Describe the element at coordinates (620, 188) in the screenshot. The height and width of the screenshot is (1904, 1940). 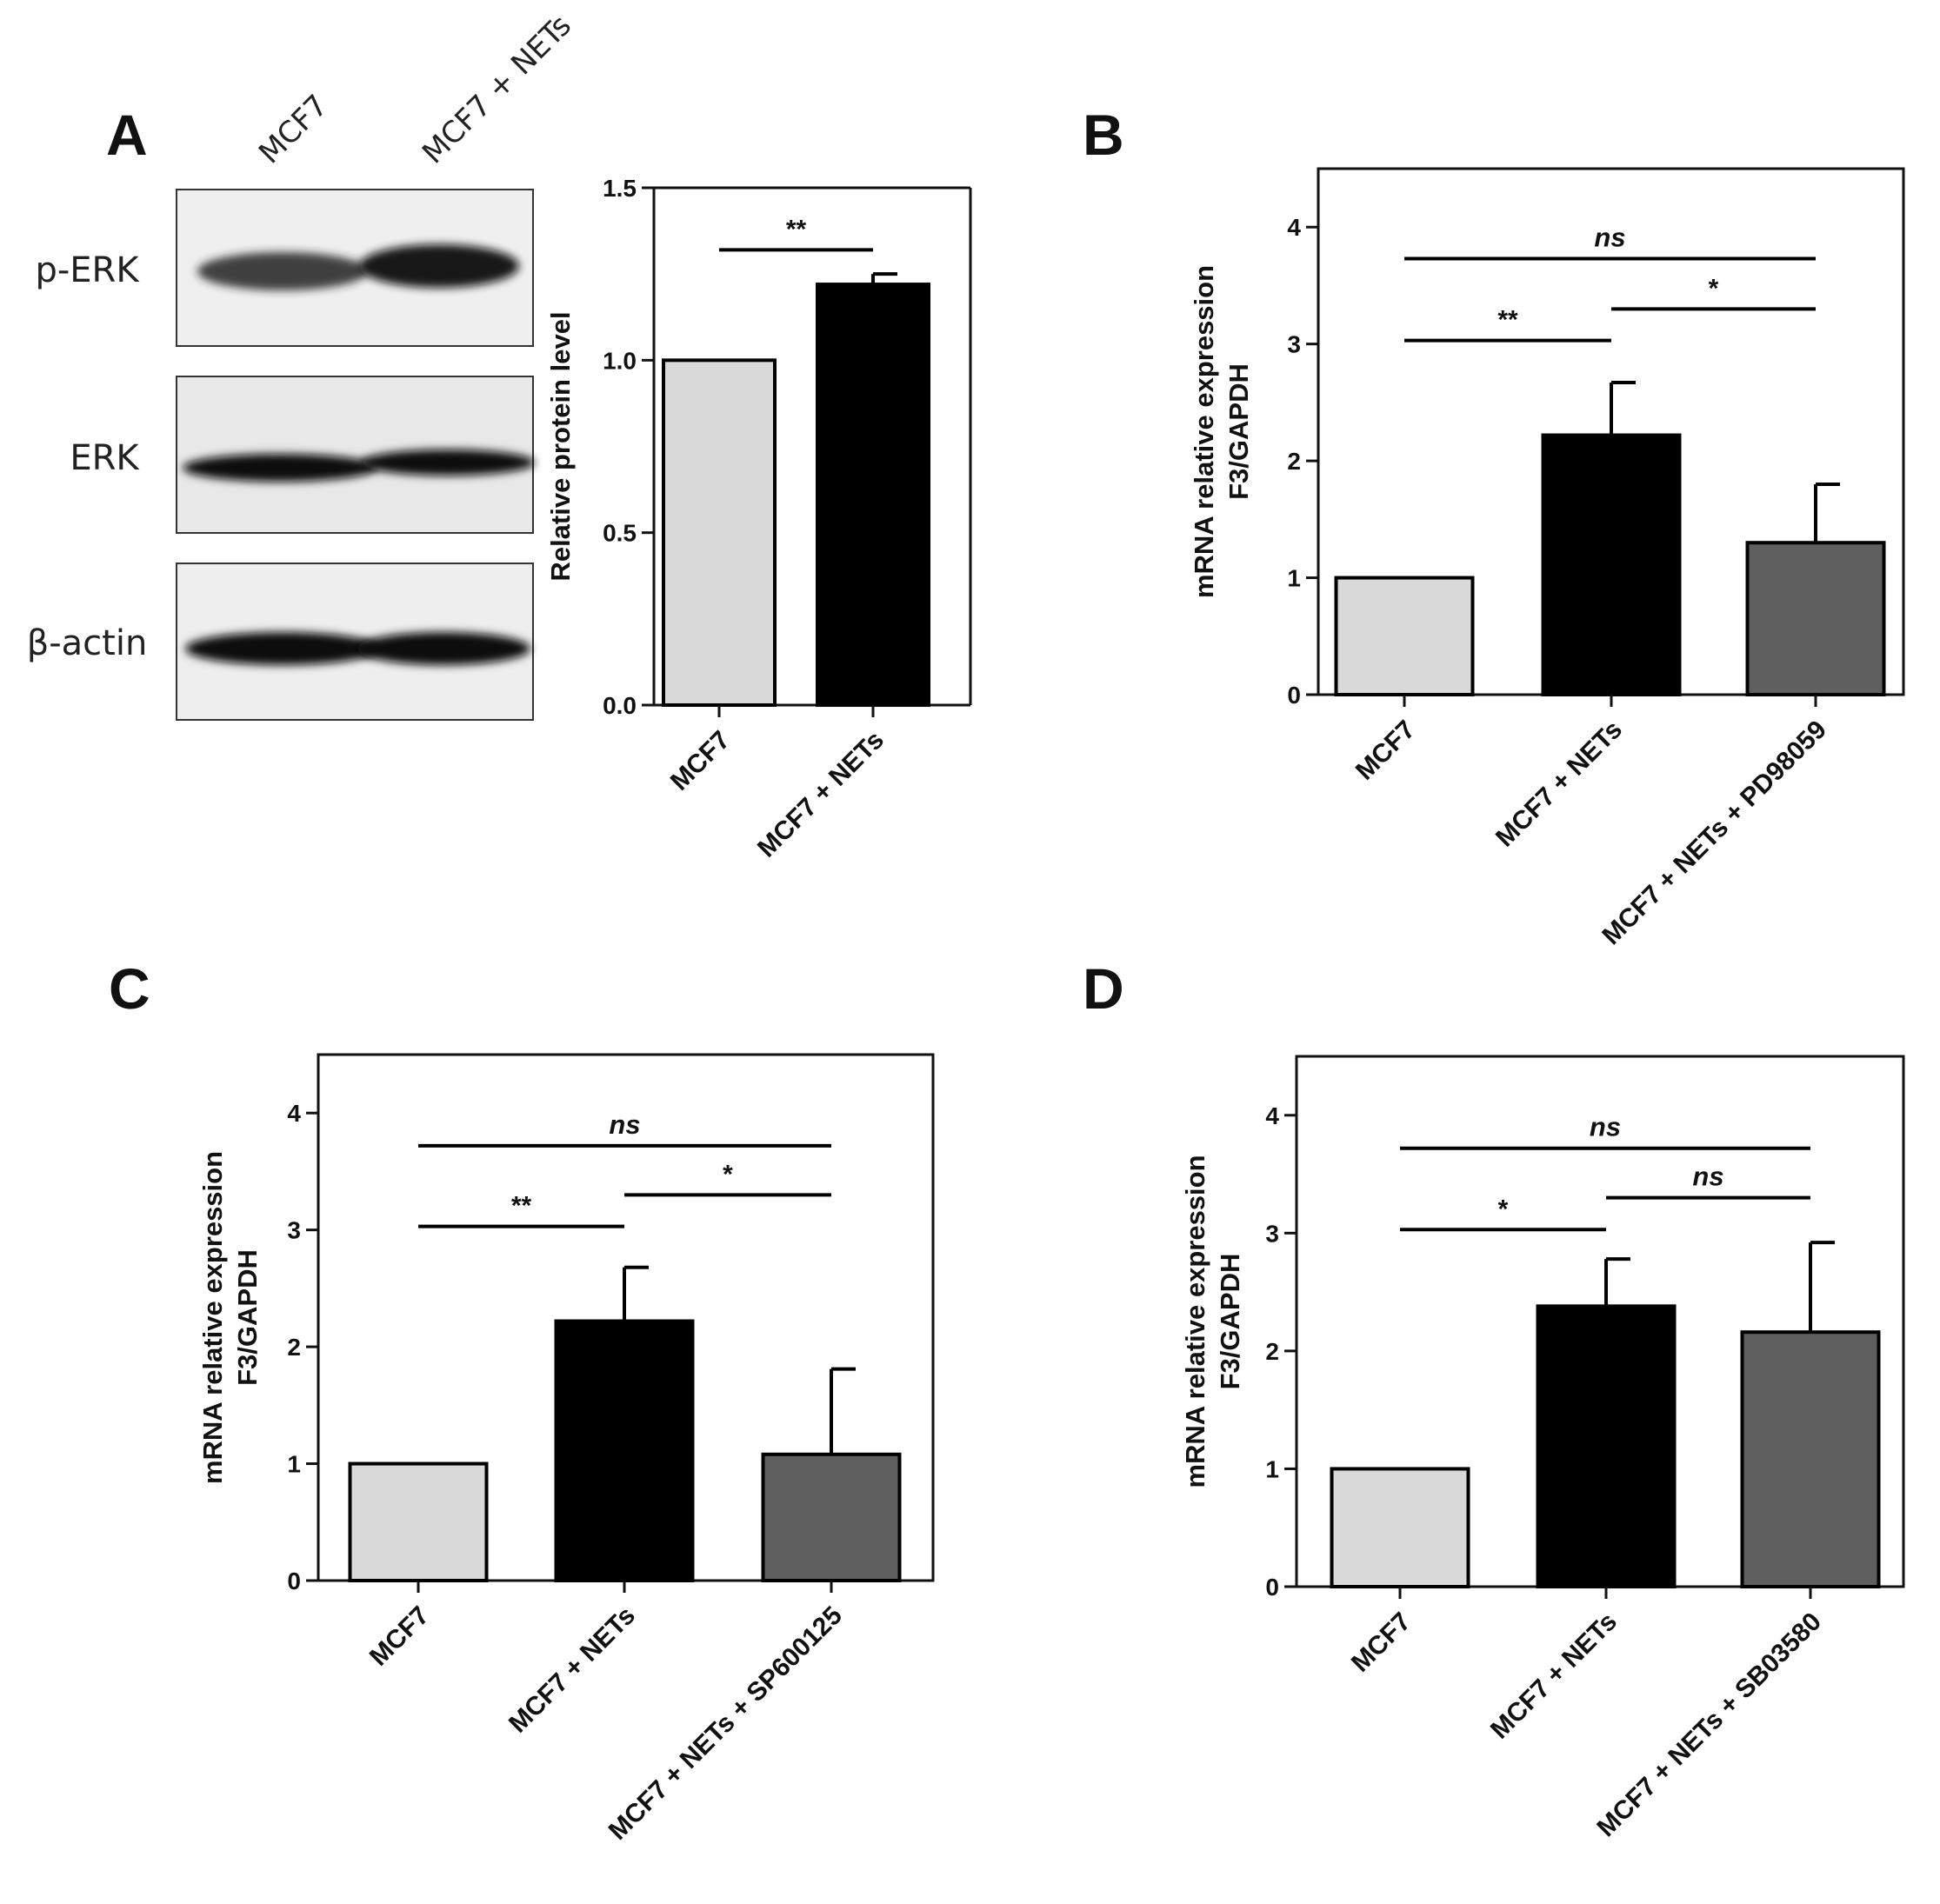
I see `chart-a-ytick-label: 1.5` at that location.